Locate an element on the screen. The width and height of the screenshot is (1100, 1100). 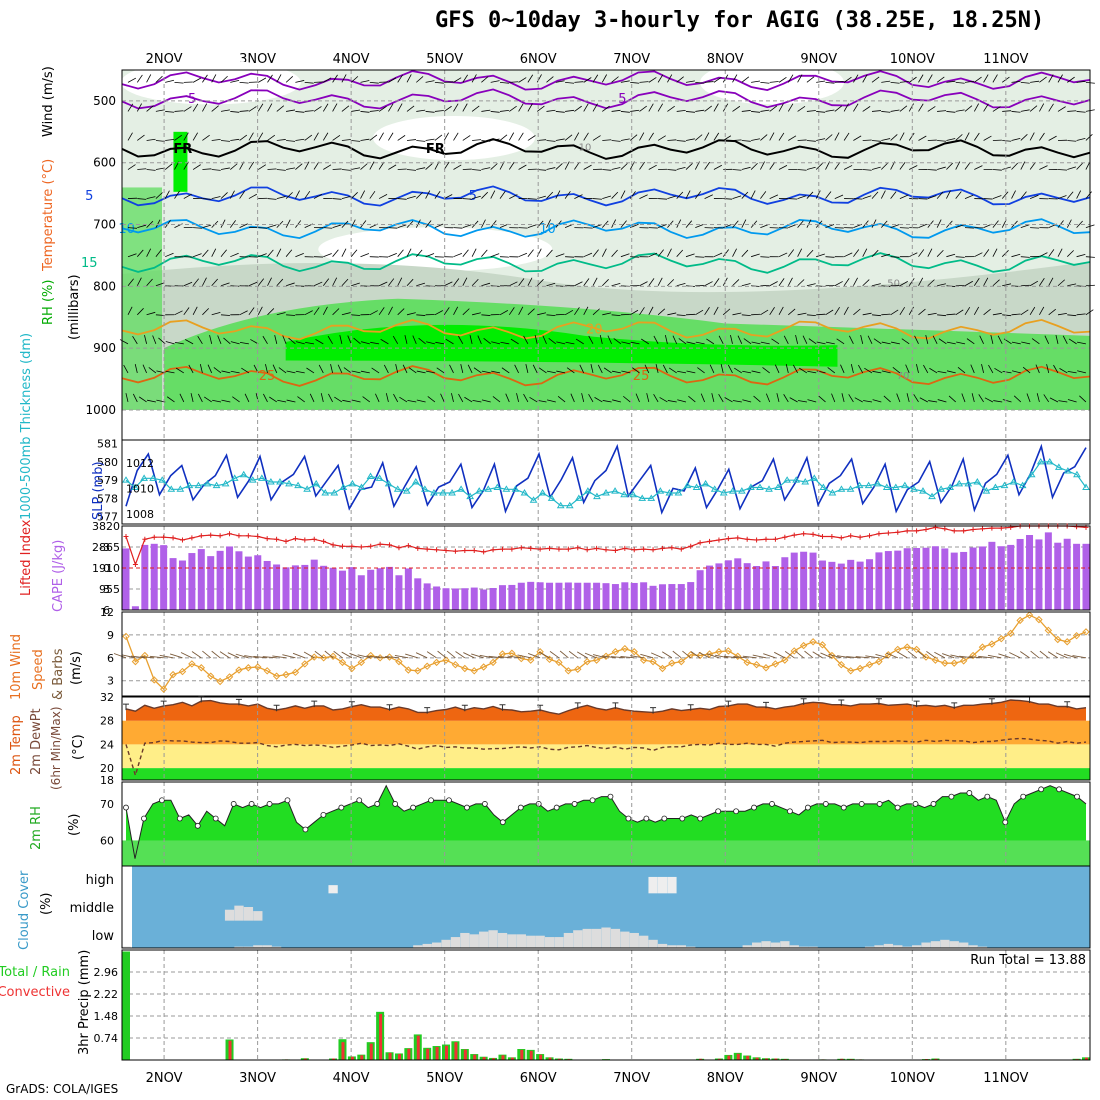
contour-label: 25 is located at coordinates (641, 376).